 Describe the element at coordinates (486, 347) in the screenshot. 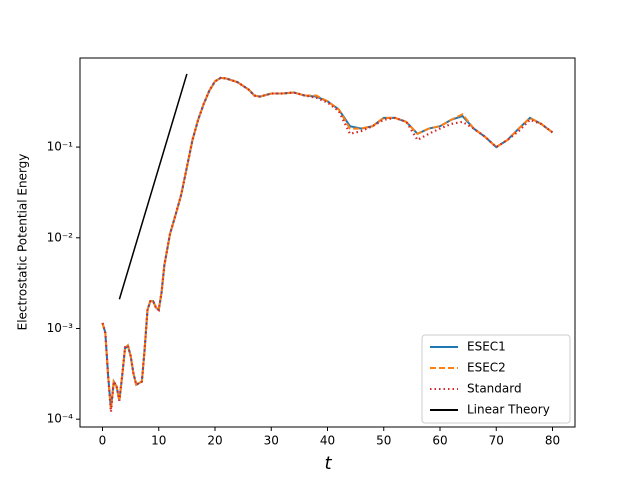

I see `legend-label: ESEC1` at that location.